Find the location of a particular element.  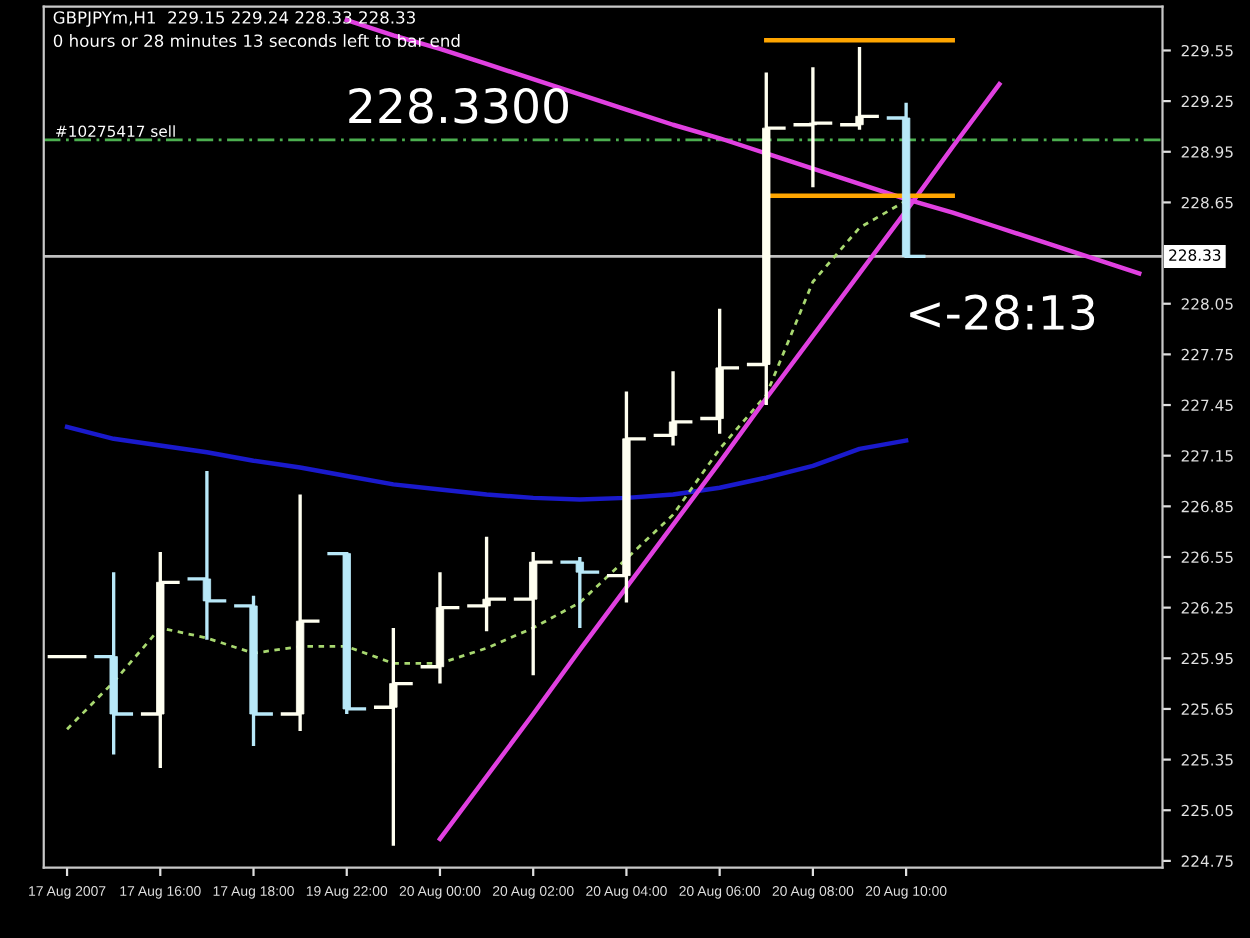

line-series is located at coordinates (486, 463).